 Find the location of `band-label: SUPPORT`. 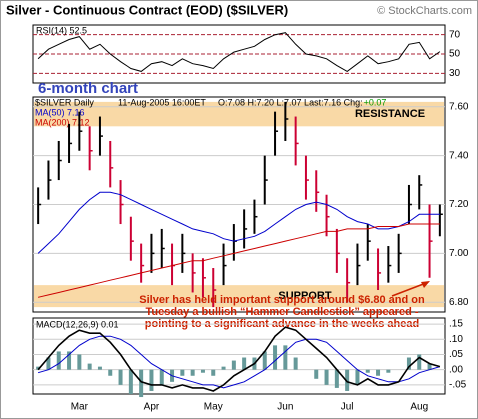

band-label: SUPPORT is located at coordinates (304, 296).